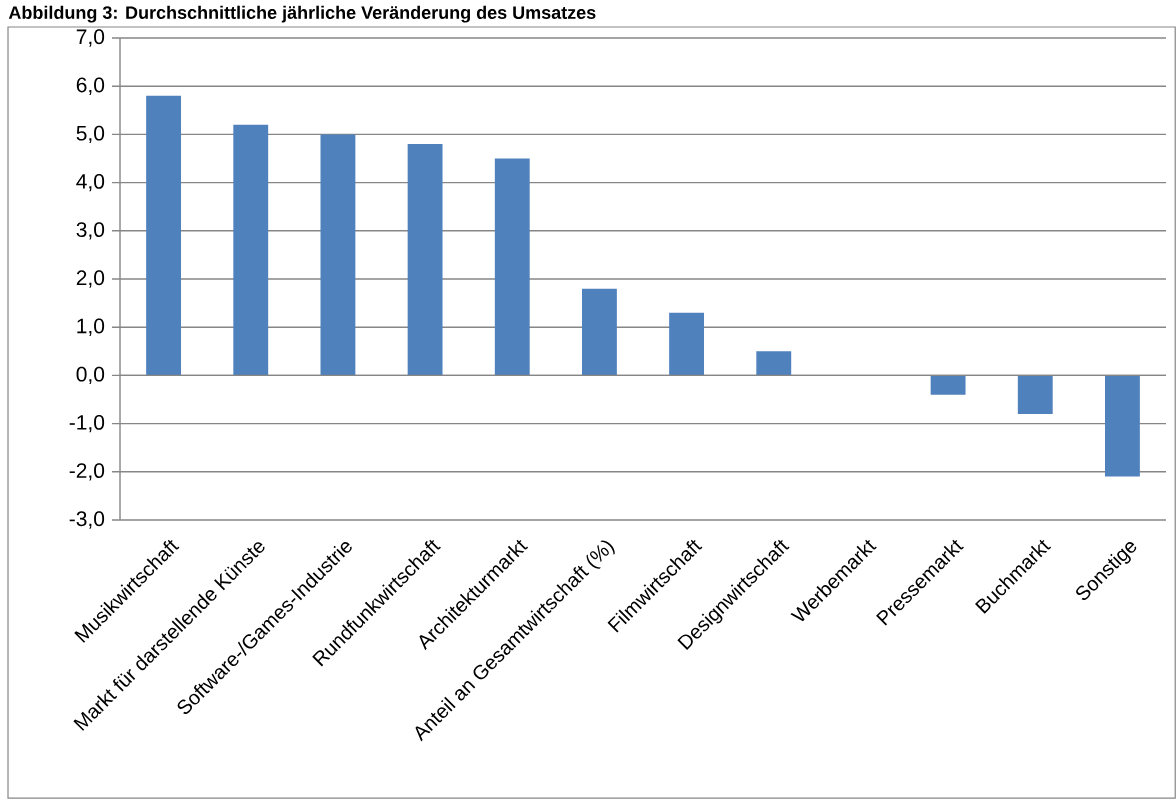 This screenshot has height=799, width=1176. I want to click on y-tick-label: -2,0, so click(87, 472).